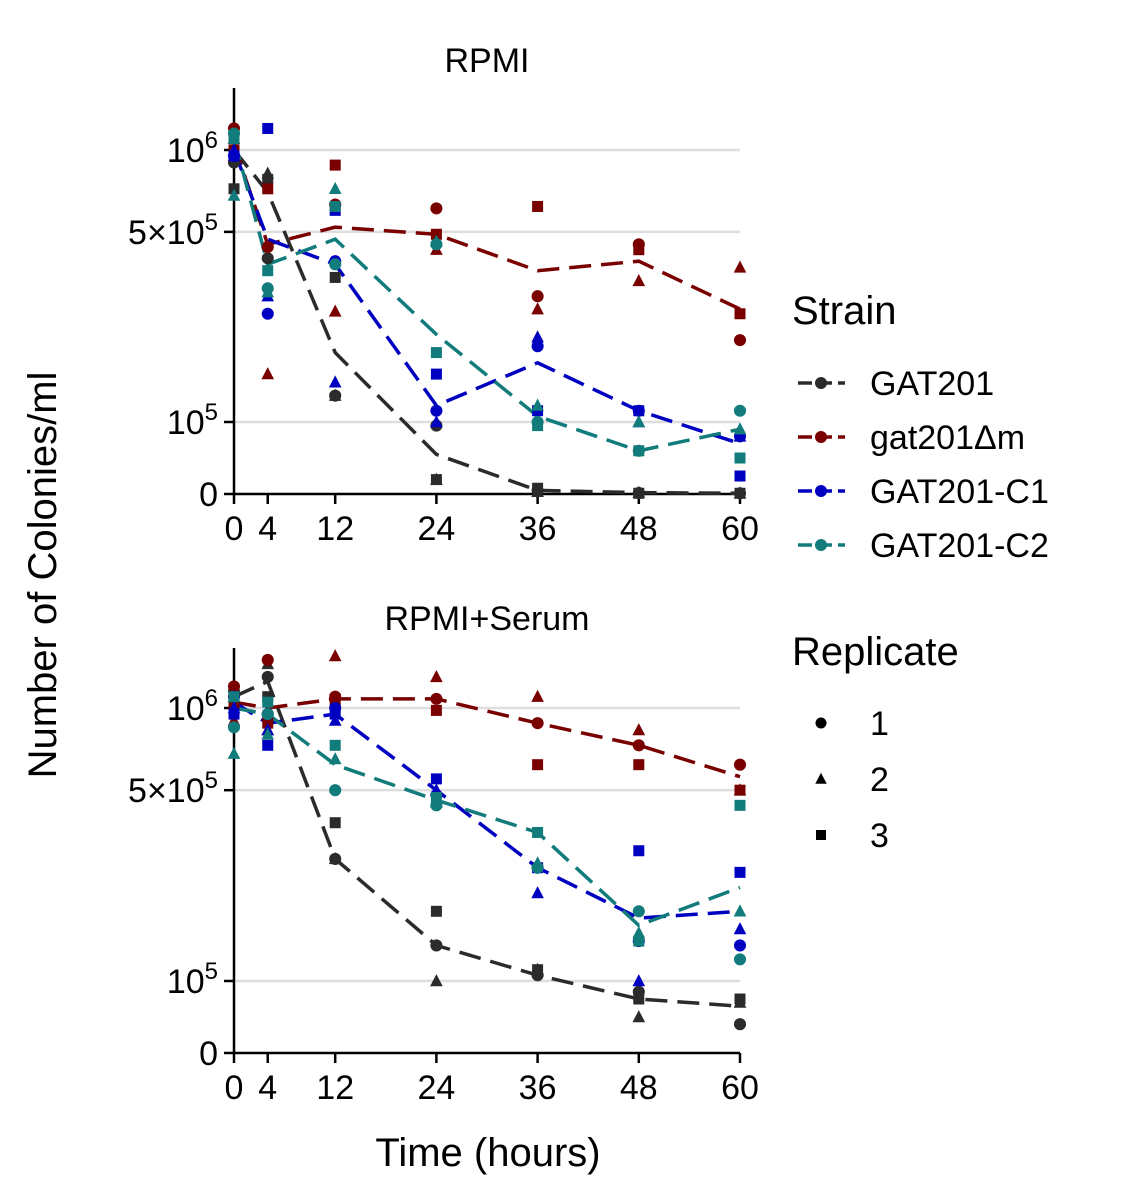 The image size is (1125, 1200). I want to click on panel-title: RPMI, so click(487, 61).